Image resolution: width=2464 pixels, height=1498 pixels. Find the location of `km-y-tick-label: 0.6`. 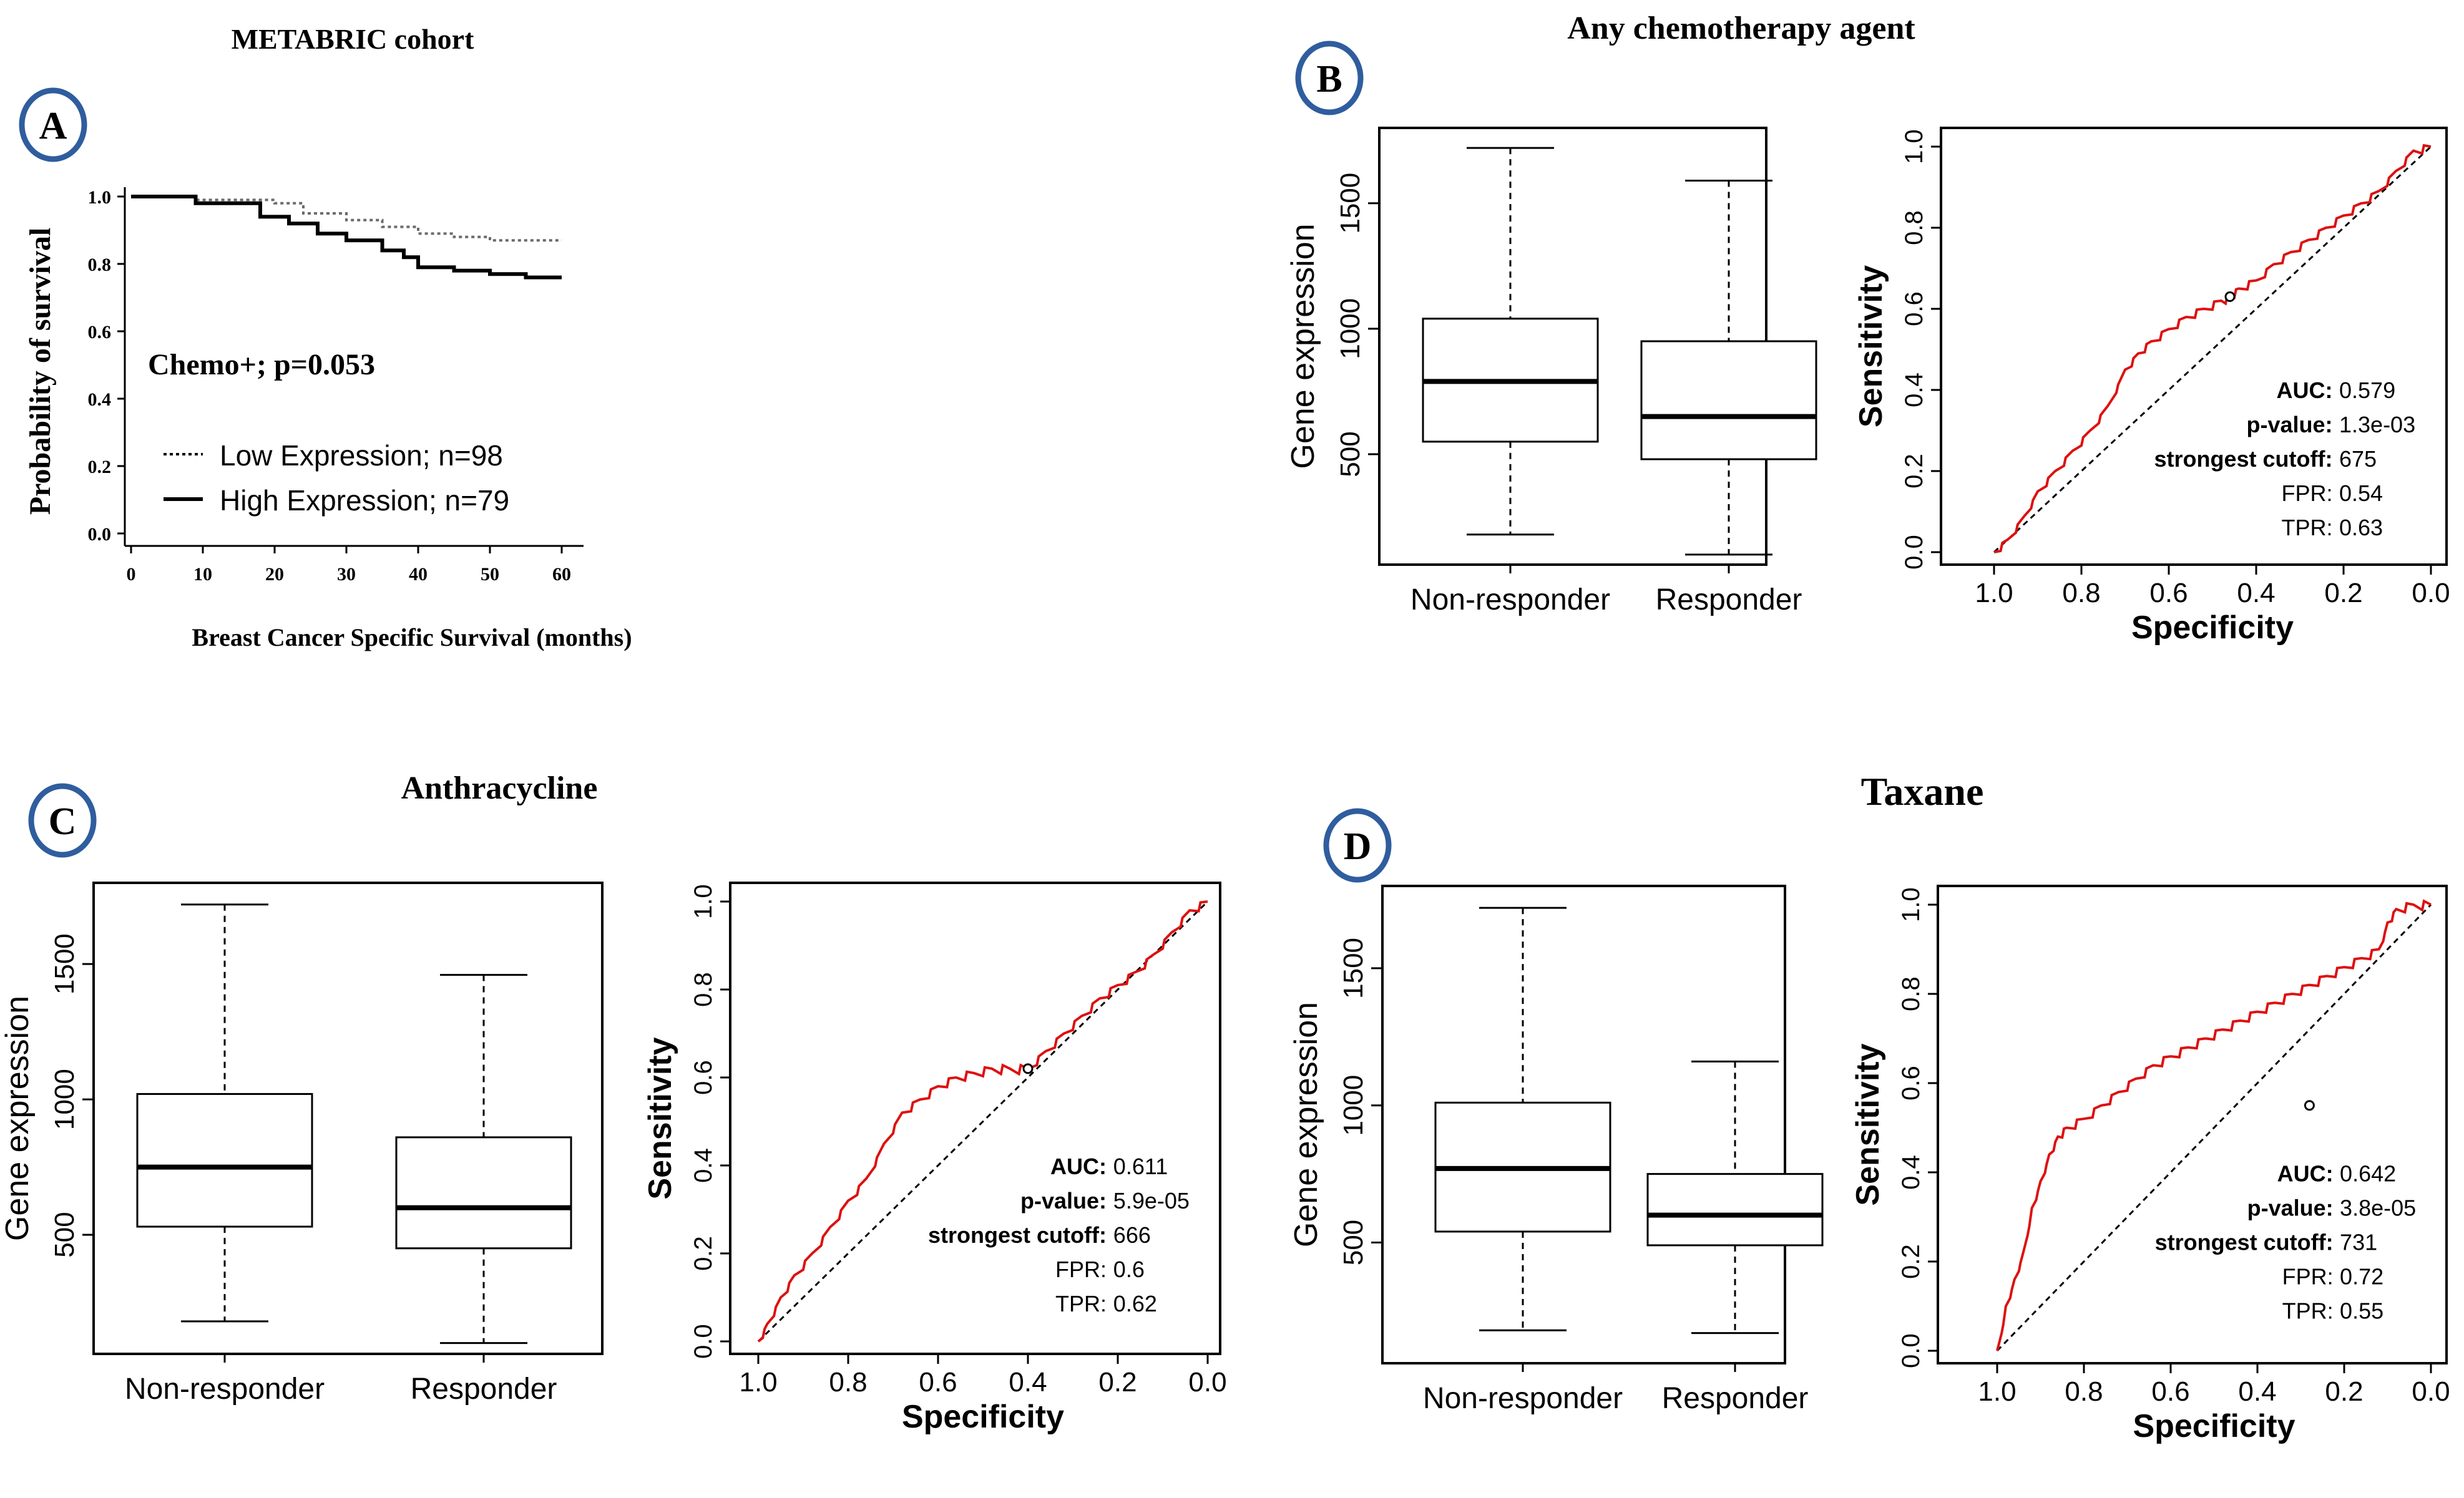

km-y-tick-label: 0.6 is located at coordinates (100, 332).